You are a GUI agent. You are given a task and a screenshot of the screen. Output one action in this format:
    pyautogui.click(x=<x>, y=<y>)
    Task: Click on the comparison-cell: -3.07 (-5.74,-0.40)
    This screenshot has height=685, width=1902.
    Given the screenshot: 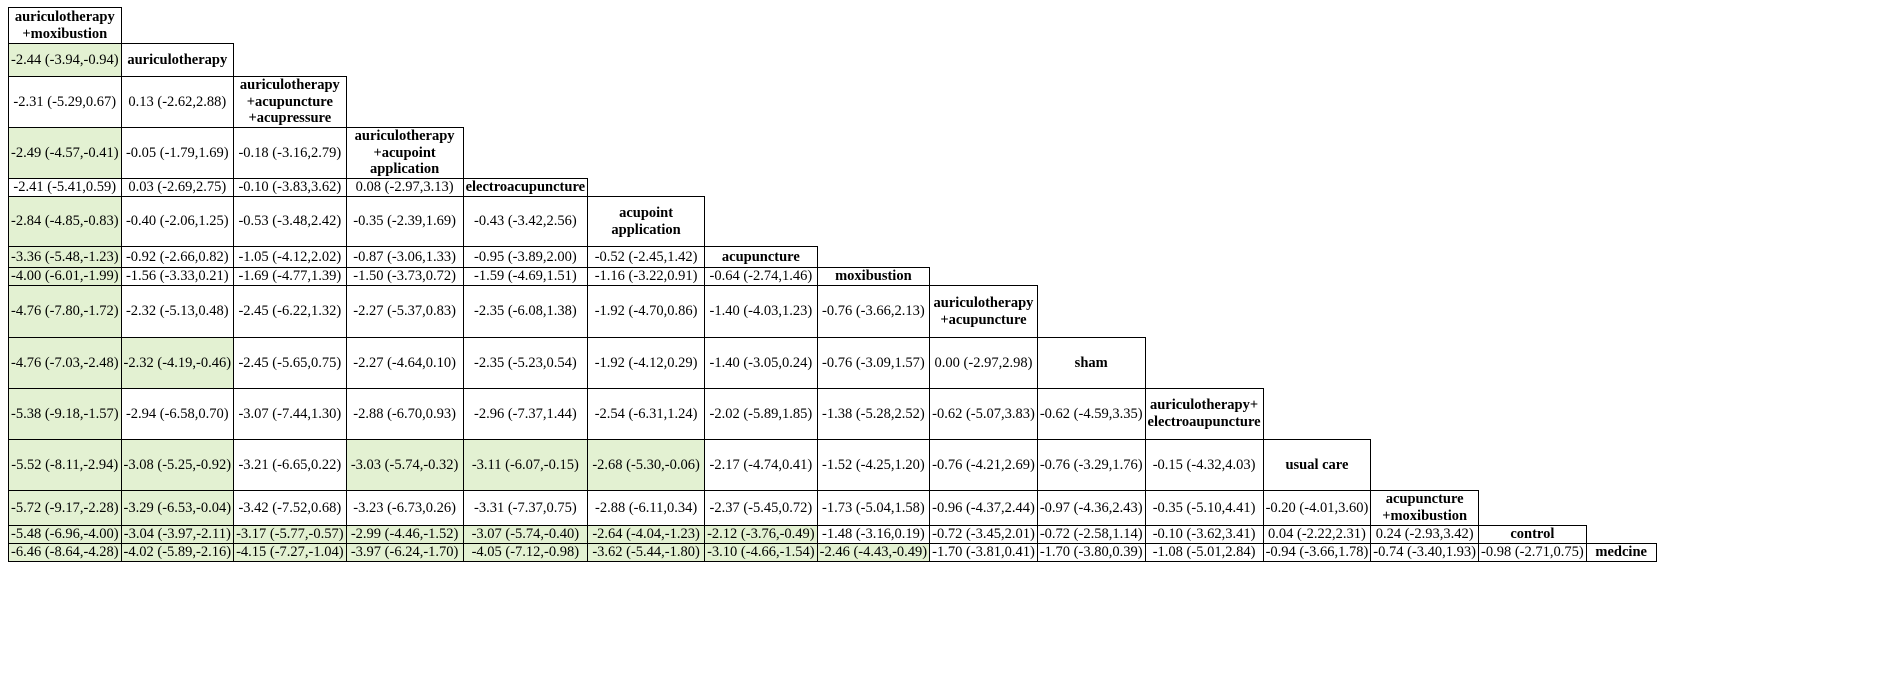 What is the action you would take?
    pyautogui.click(x=525, y=535)
    